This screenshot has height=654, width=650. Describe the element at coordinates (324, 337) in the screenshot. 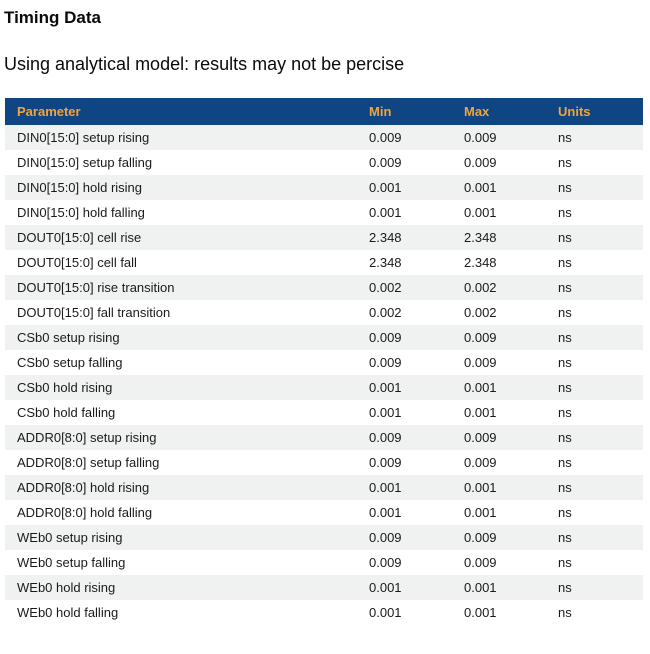

I see `table-row: CSb0 setup rising 0.009 0.009 ns` at that location.